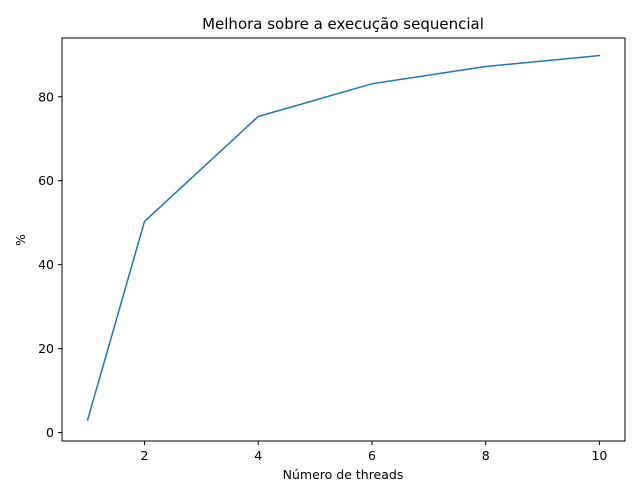 This screenshot has height=480, width=640. I want to click on y-tick-label: 20, so click(46, 348).